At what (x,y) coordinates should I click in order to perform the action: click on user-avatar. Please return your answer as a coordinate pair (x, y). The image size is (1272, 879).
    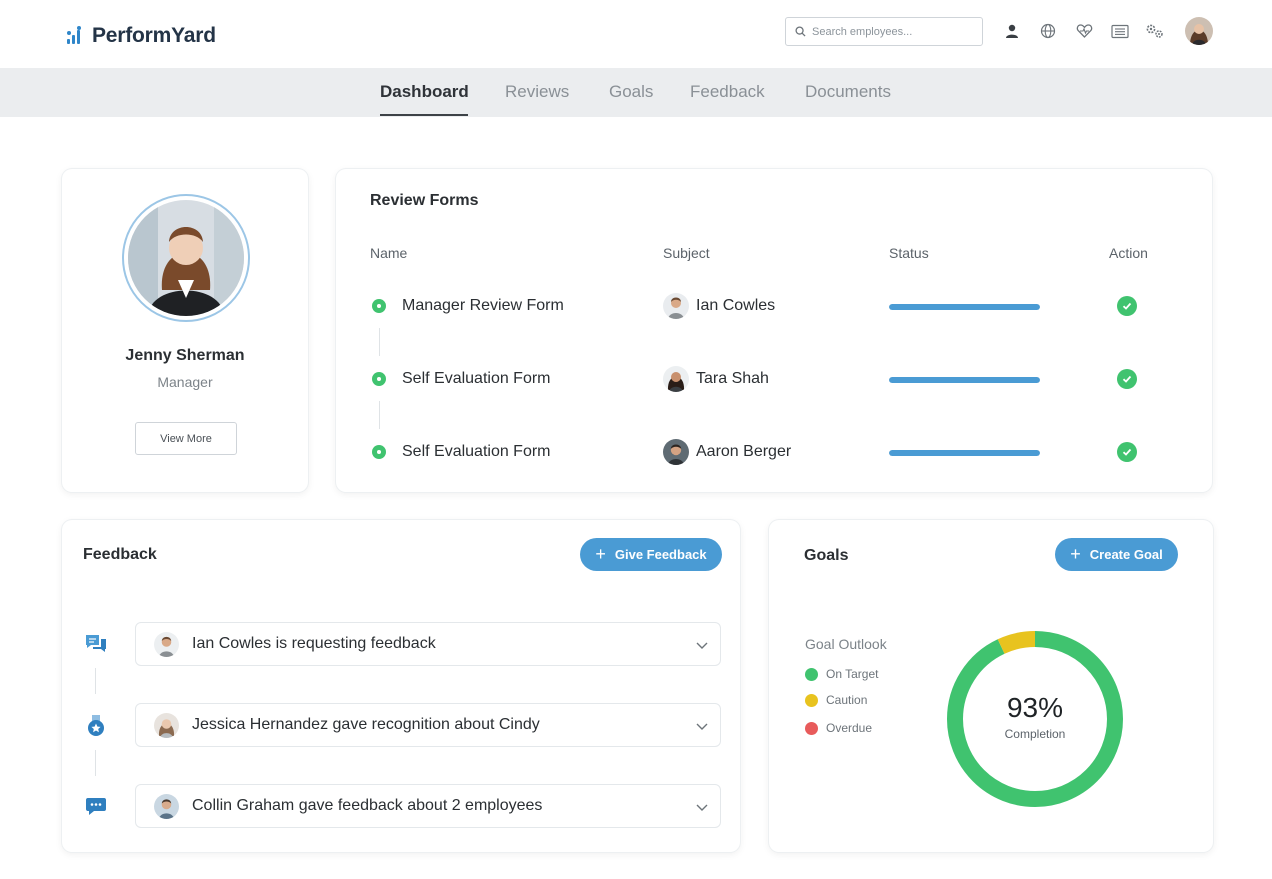
    Looking at the image, I should click on (1199, 31).